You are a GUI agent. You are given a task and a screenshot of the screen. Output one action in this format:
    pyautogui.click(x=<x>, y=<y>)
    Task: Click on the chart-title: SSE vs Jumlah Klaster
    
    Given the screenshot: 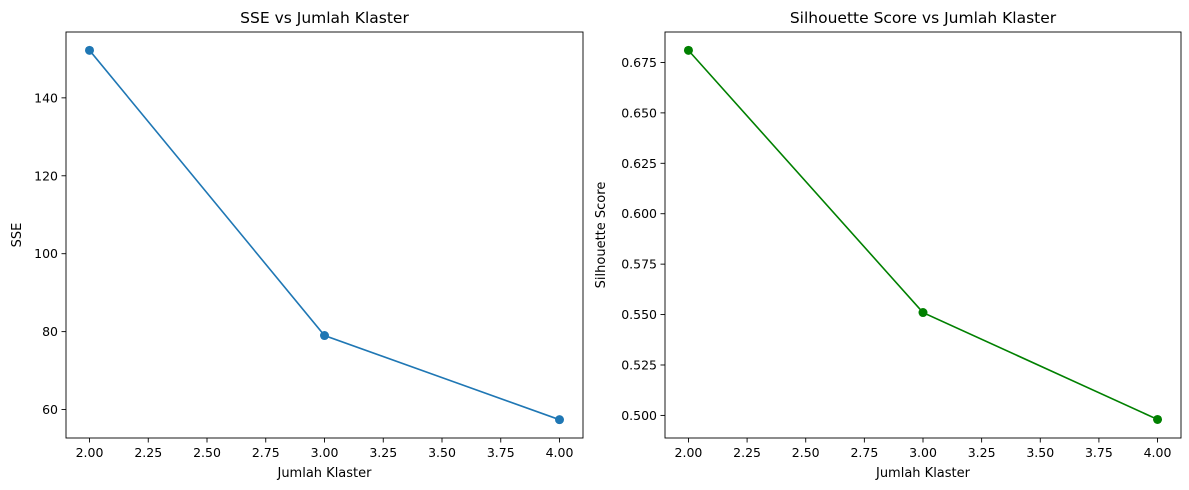 What is the action you would take?
    pyautogui.click(x=324, y=18)
    